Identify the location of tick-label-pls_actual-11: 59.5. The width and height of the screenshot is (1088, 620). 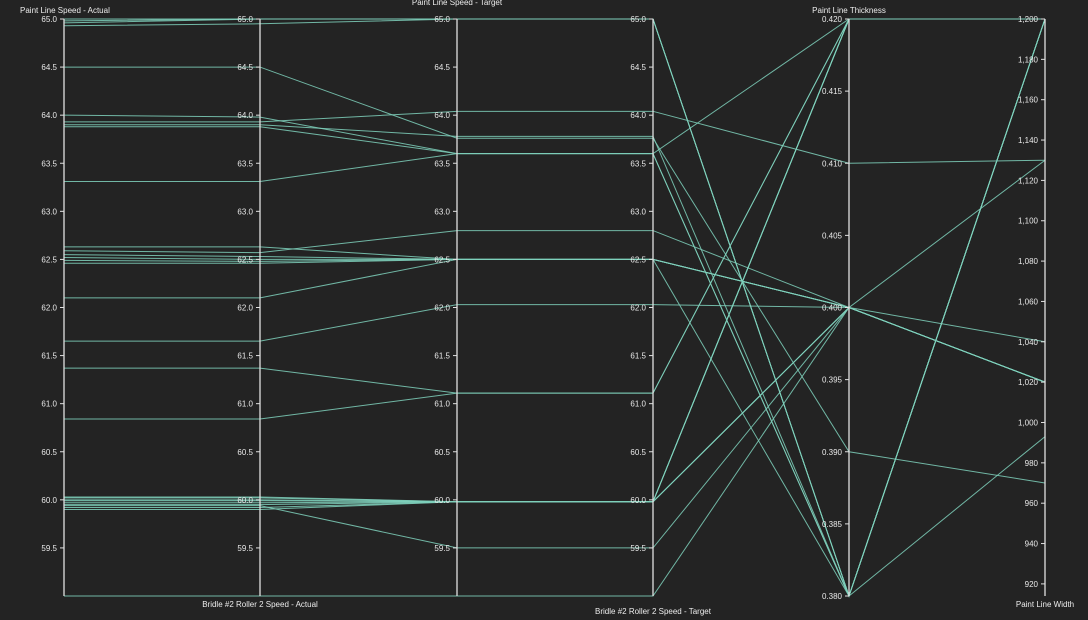
(49, 548).